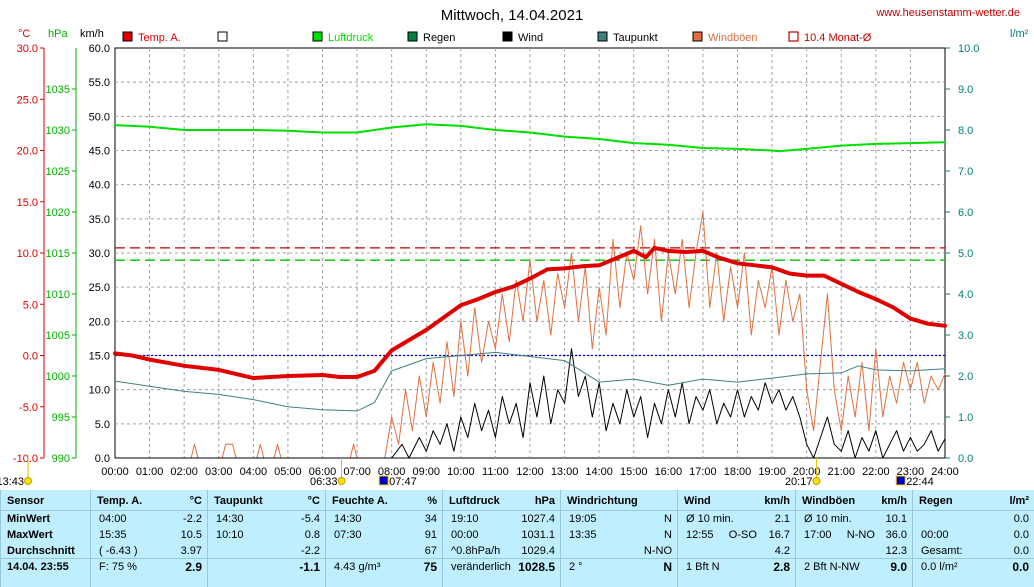 This screenshot has width=1034, height=587. What do you see at coordinates (92, 34) in the screenshot?
I see `wind-unit-label: km/h` at bounding box center [92, 34].